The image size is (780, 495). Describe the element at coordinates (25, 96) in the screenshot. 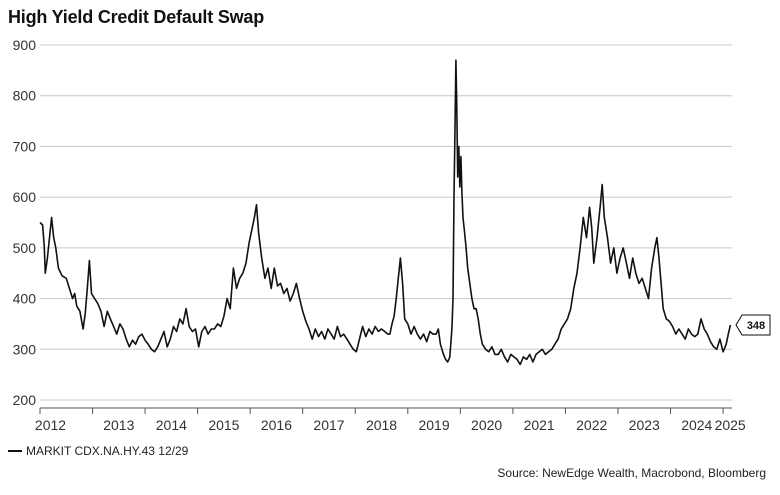

I see `y-tick-label-800: 800` at that location.